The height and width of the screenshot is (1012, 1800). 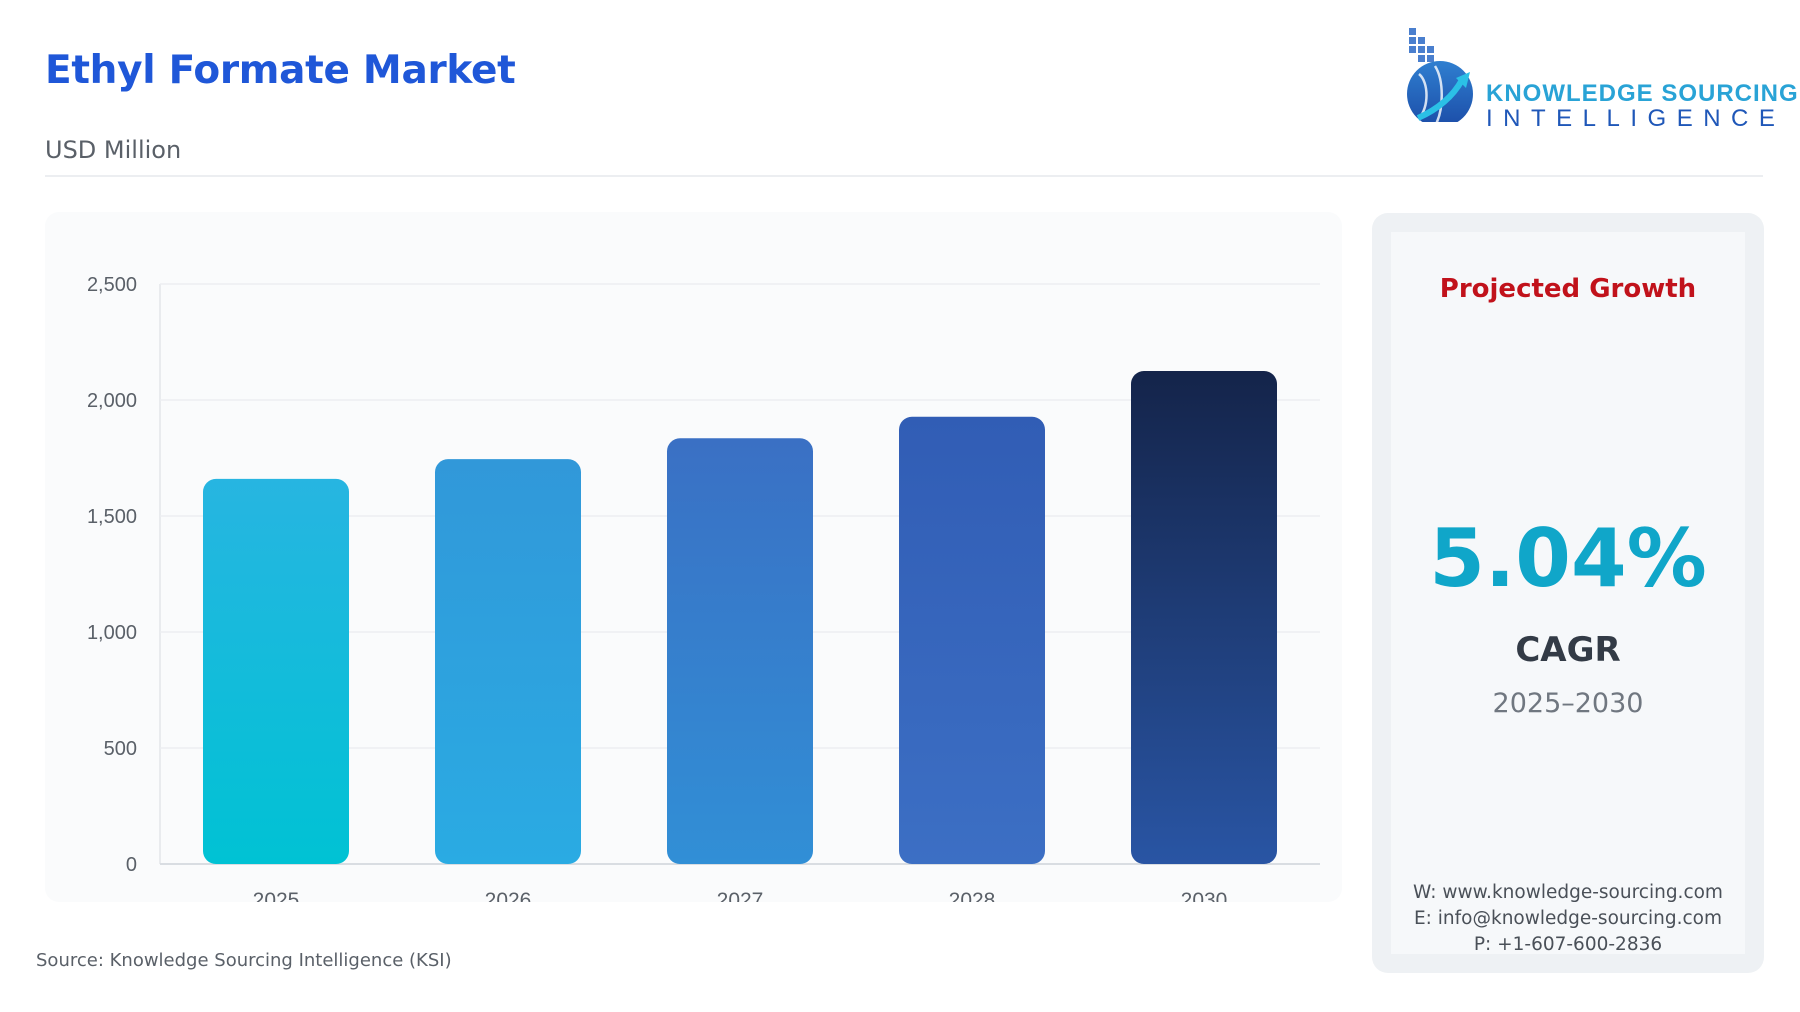 What do you see at coordinates (508, 895) in the screenshot?
I see `x-tick-label: 2026` at bounding box center [508, 895].